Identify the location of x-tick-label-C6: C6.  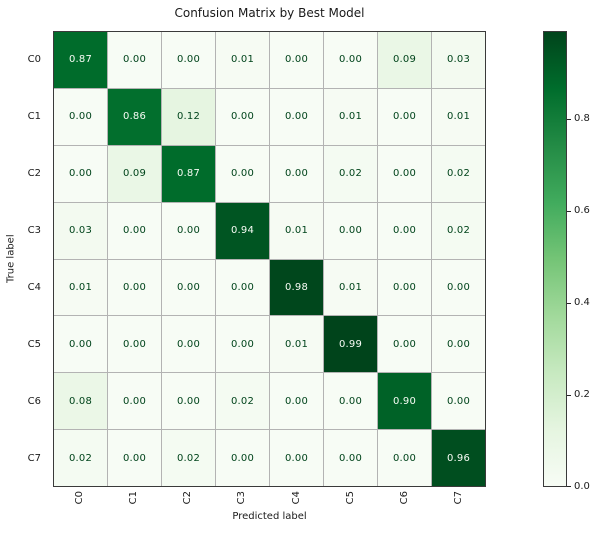
(404, 498).